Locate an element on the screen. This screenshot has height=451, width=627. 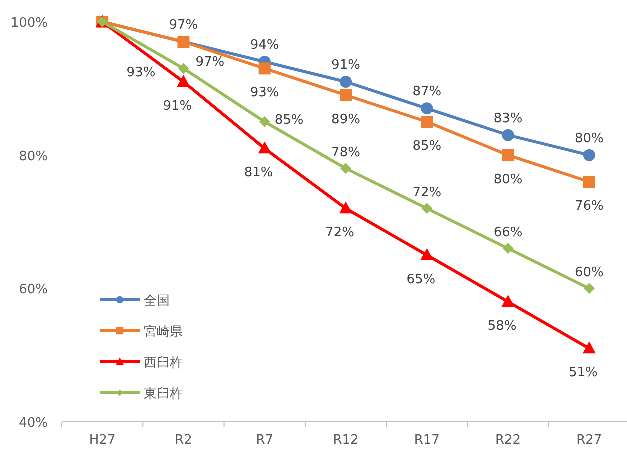
x-tick-label: R27 is located at coordinates (589, 440).